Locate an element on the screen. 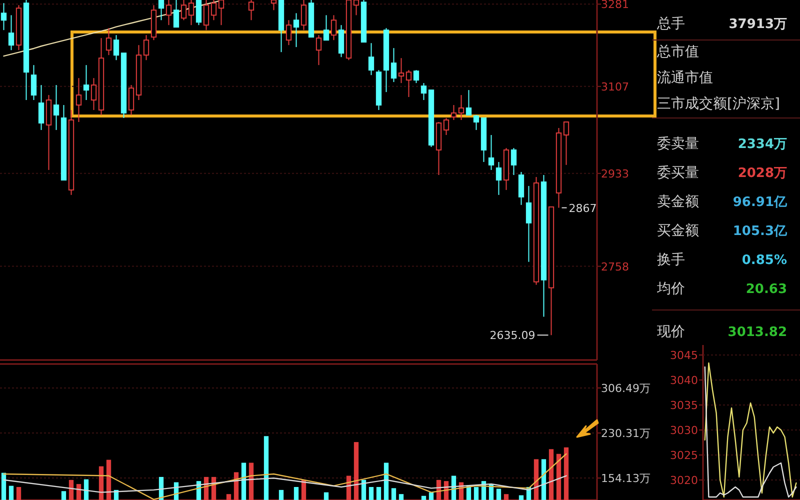 The image size is (800, 500). y-tick-label: 3035 is located at coordinates (684, 405).